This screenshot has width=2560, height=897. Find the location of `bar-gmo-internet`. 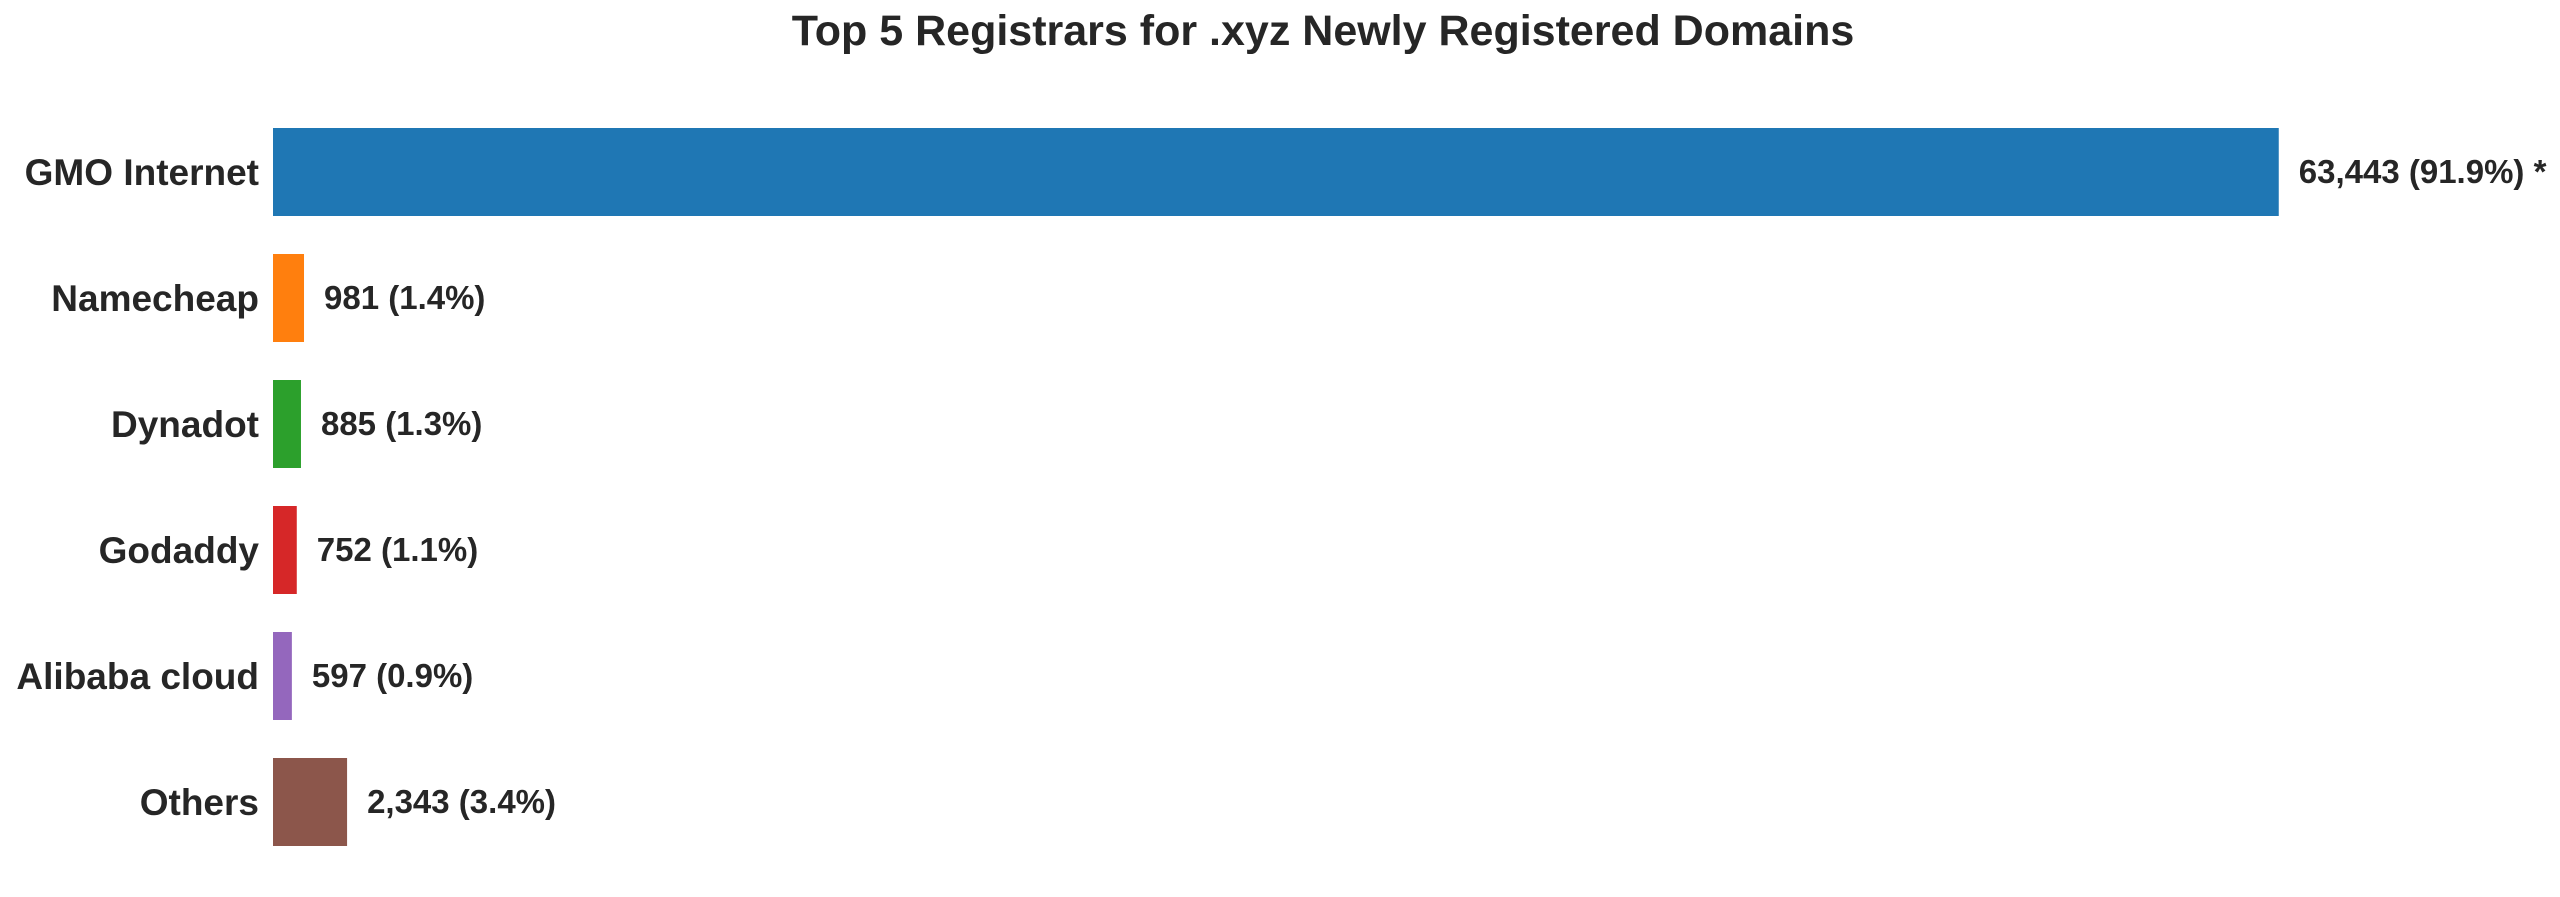

bar-gmo-internet is located at coordinates (1276, 172).